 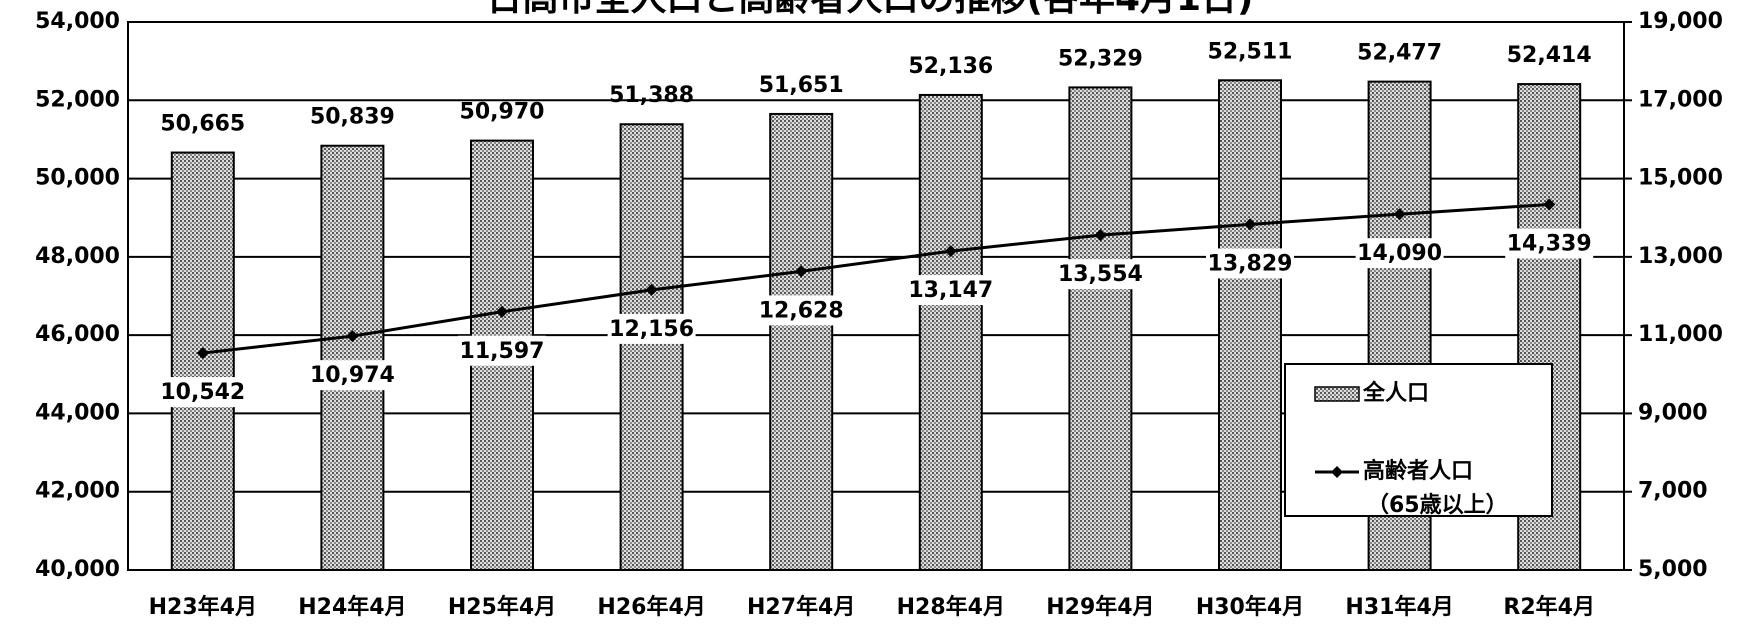 I want to click on x-tick-label: H30年4月, so click(x=1250, y=607).